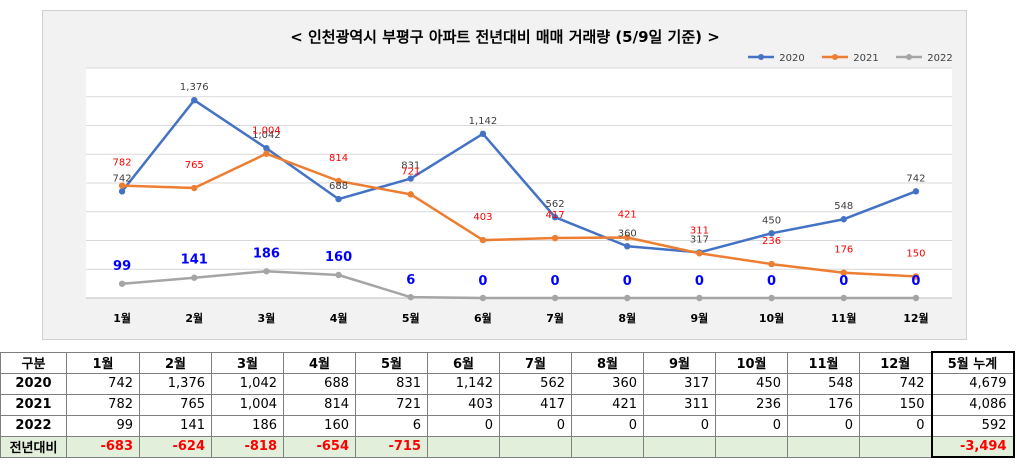 This screenshot has height=465, width=1017. I want to click on data-label-2022: 141, so click(194, 260).